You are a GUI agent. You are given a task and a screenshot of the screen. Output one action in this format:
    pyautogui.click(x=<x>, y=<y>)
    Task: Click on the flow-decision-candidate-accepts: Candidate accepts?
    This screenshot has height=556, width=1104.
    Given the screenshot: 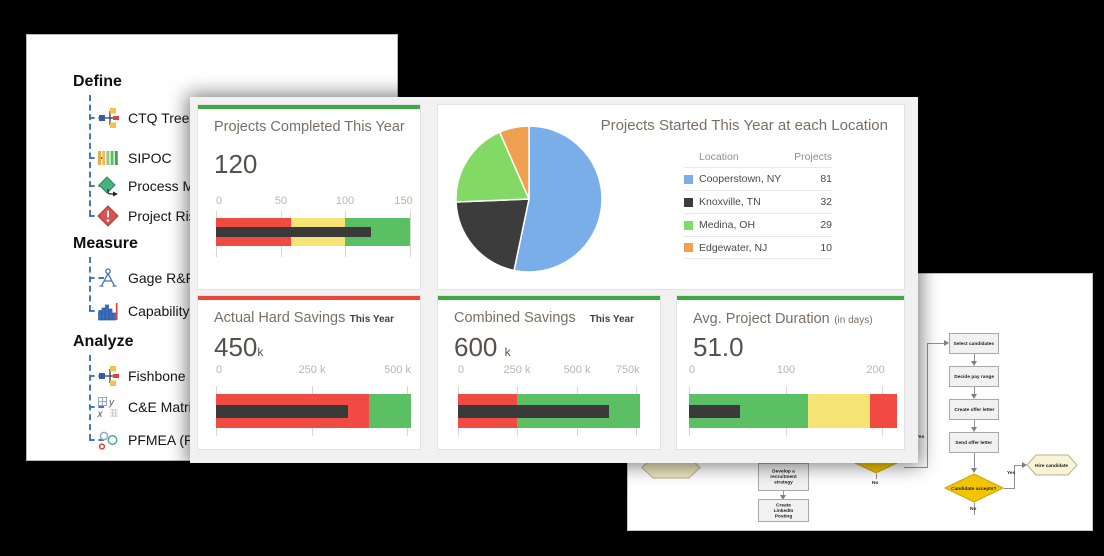 What is the action you would take?
    pyautogui.click(x=974, y=488)
    